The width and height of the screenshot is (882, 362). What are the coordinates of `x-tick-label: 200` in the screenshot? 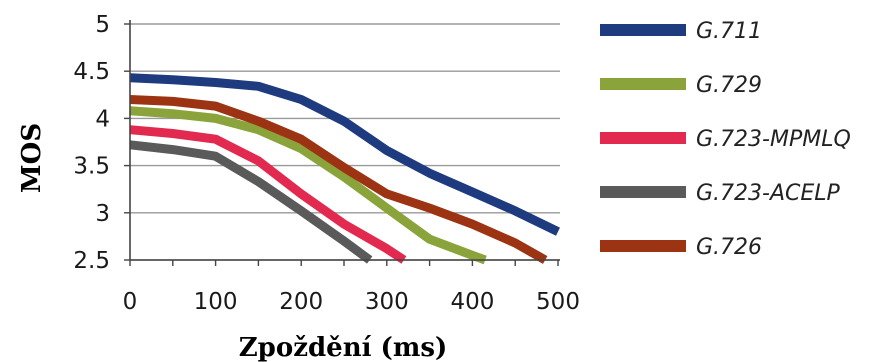 It's located at (301, 302).